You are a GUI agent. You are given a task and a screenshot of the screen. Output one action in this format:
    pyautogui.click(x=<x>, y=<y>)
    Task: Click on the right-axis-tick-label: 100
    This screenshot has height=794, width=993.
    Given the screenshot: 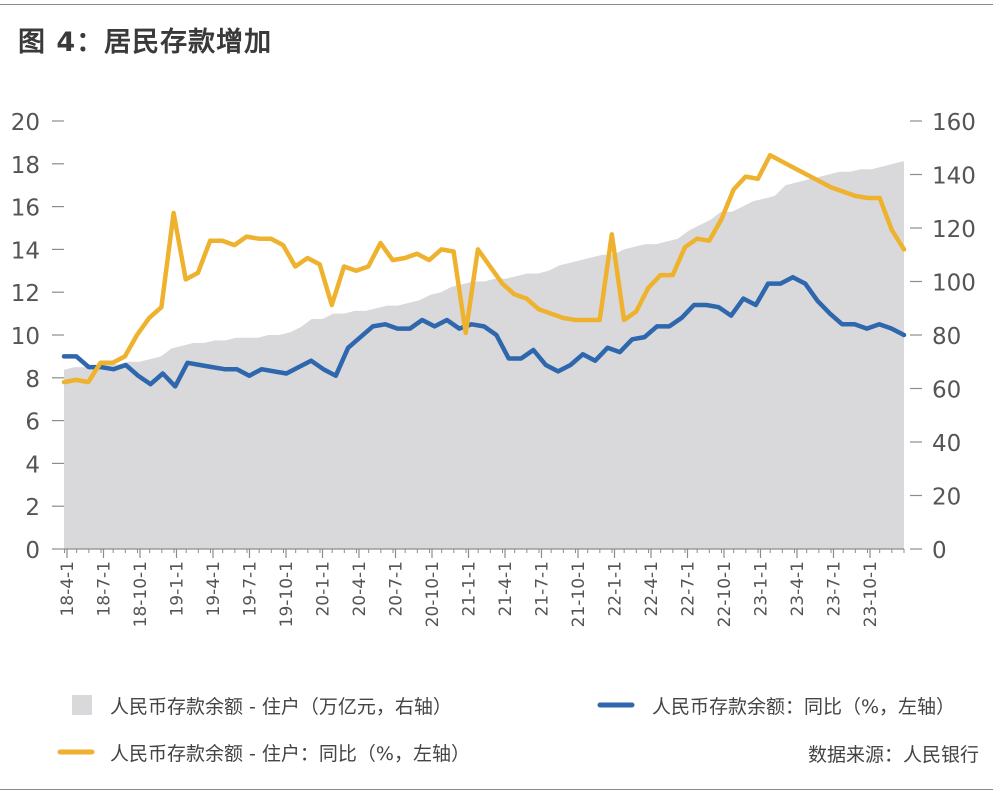 What is the action you would take?
    pyautogui.click(x=954, y=284)
    